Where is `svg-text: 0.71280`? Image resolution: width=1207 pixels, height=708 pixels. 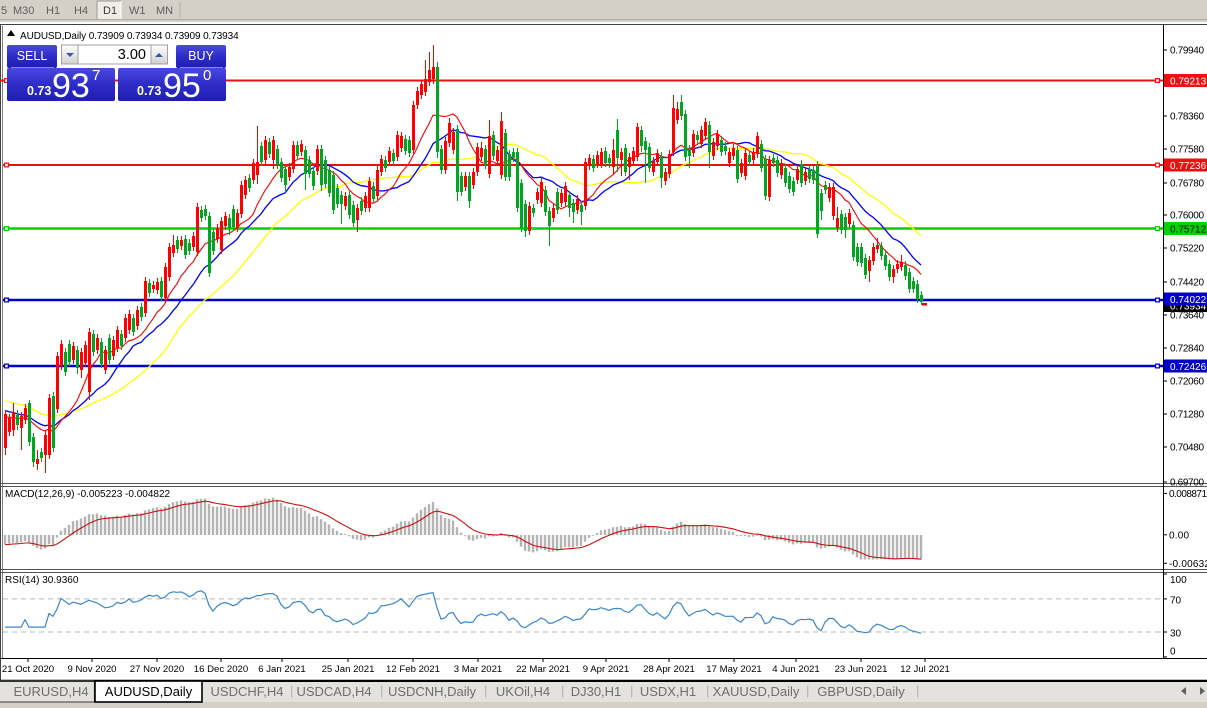 svg-text: 0.71280 is located at coordinates (1187, 415).